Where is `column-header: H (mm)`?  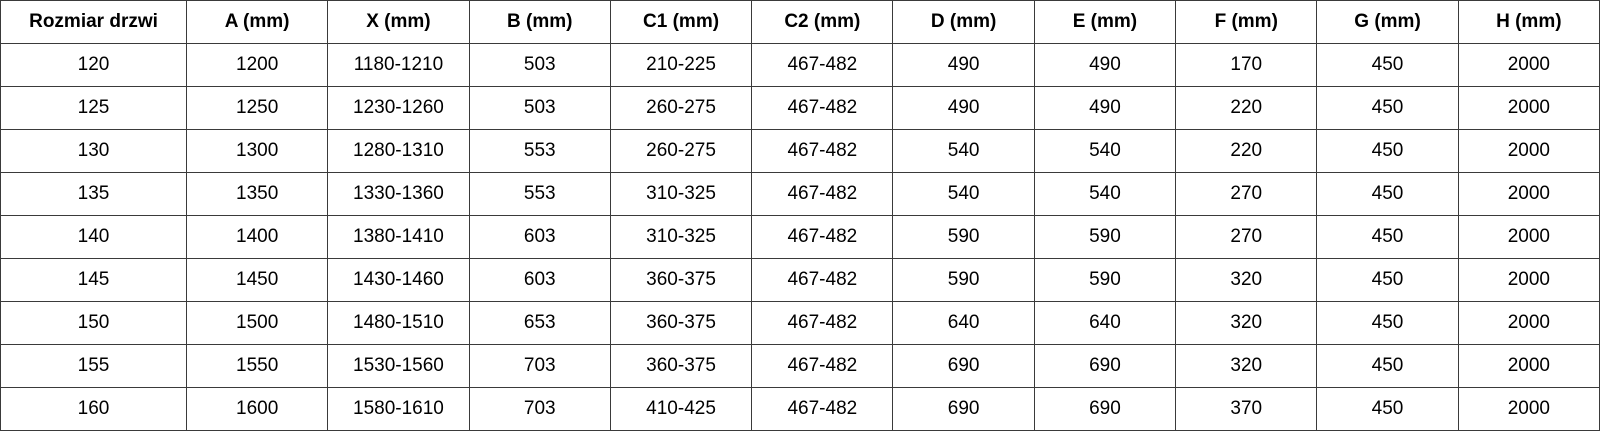
column-header: H (mm) is located at coordinates (1528, 22).